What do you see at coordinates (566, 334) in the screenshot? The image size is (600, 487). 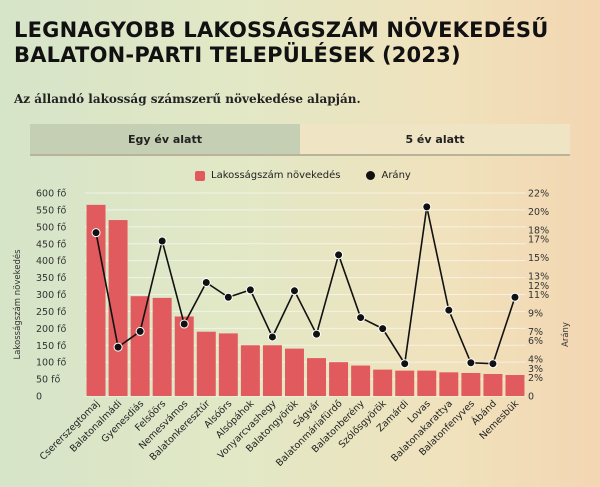 I see `y2-axis-label: Arány` at bounding box center [566, 334].